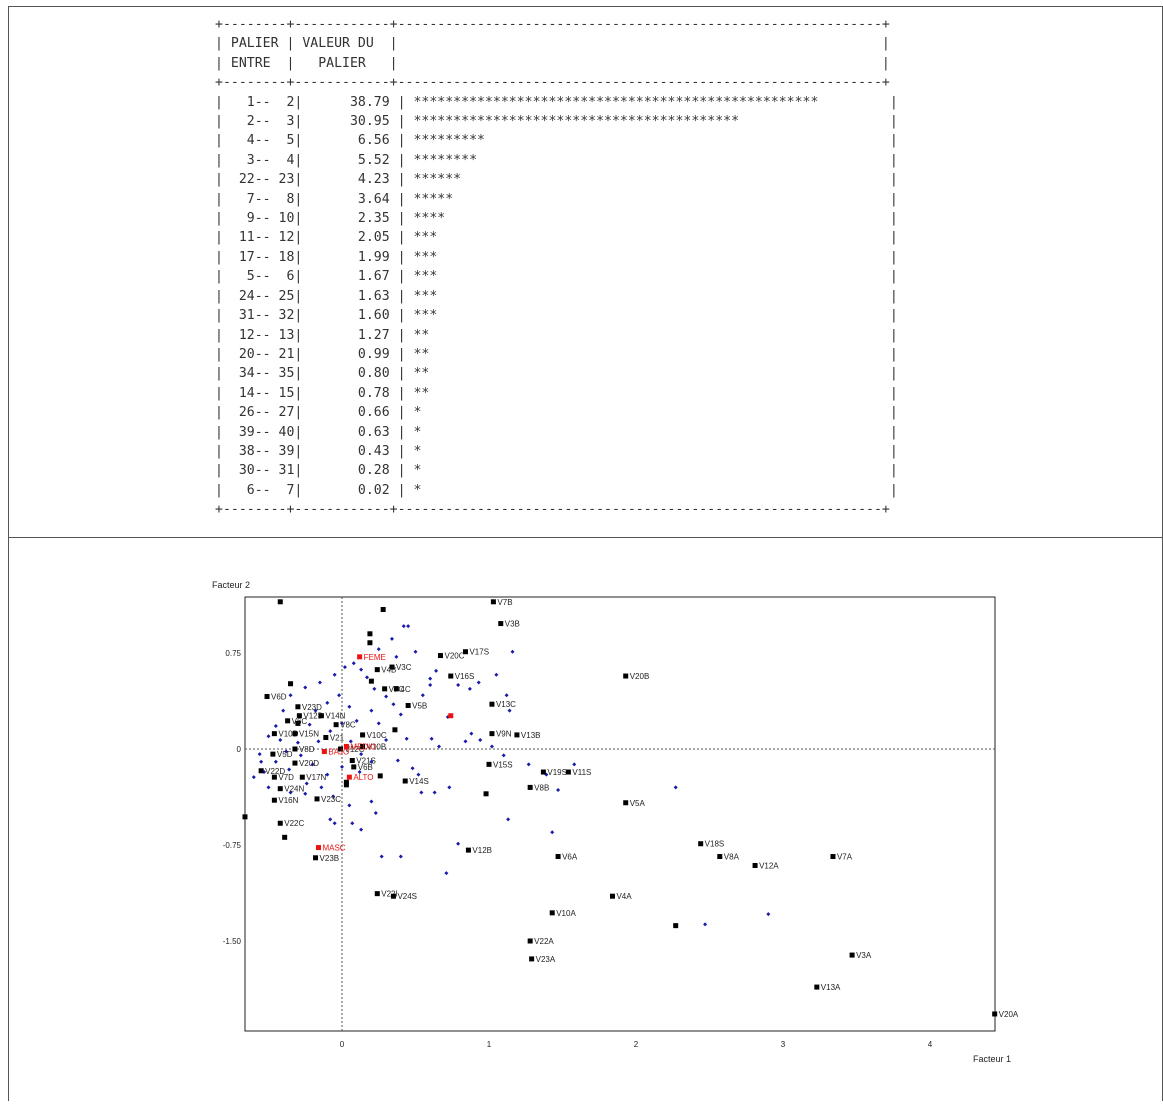 This screenshot has height=1107, width=1163. What do you see at coordinates (375, 657) in the screenshot?
I see `supplementary-label: FEME` at bounding box center [375, 657].